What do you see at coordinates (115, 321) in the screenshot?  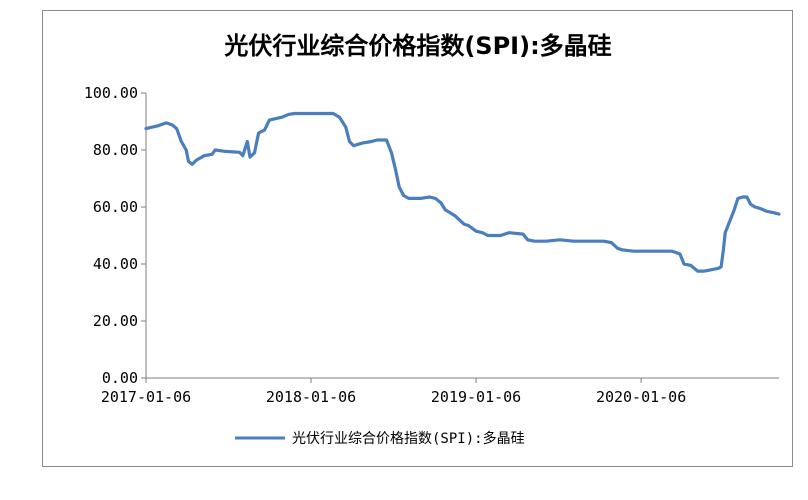 I see `y-tick-label: 20.00` at bounding box center [115, 321].